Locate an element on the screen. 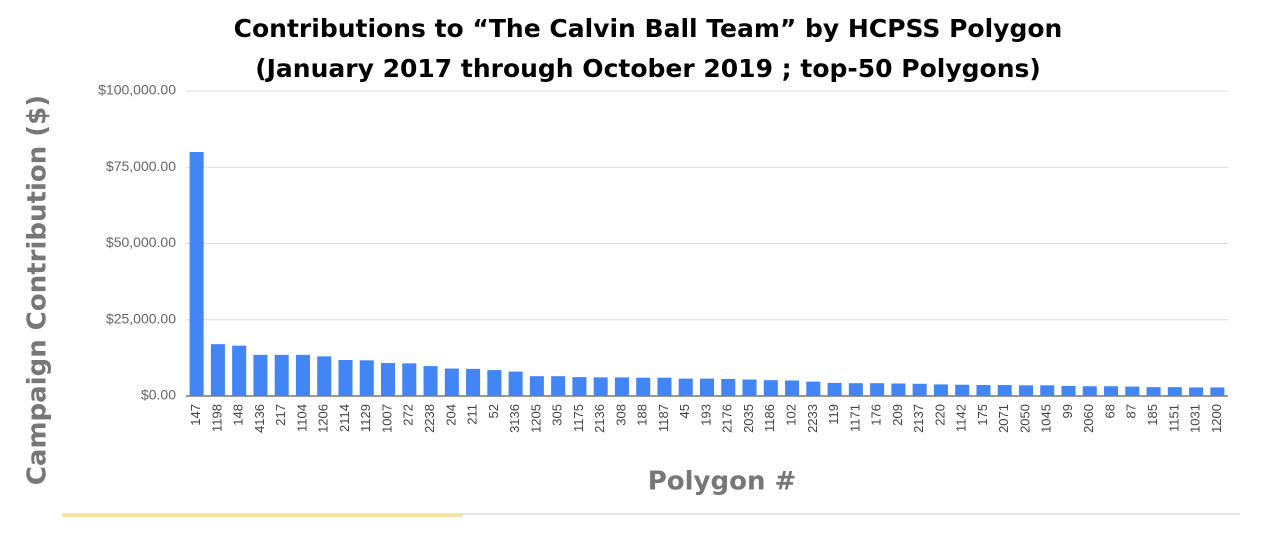  x-tick-label: 1007 is located at coordinates (386, 418).